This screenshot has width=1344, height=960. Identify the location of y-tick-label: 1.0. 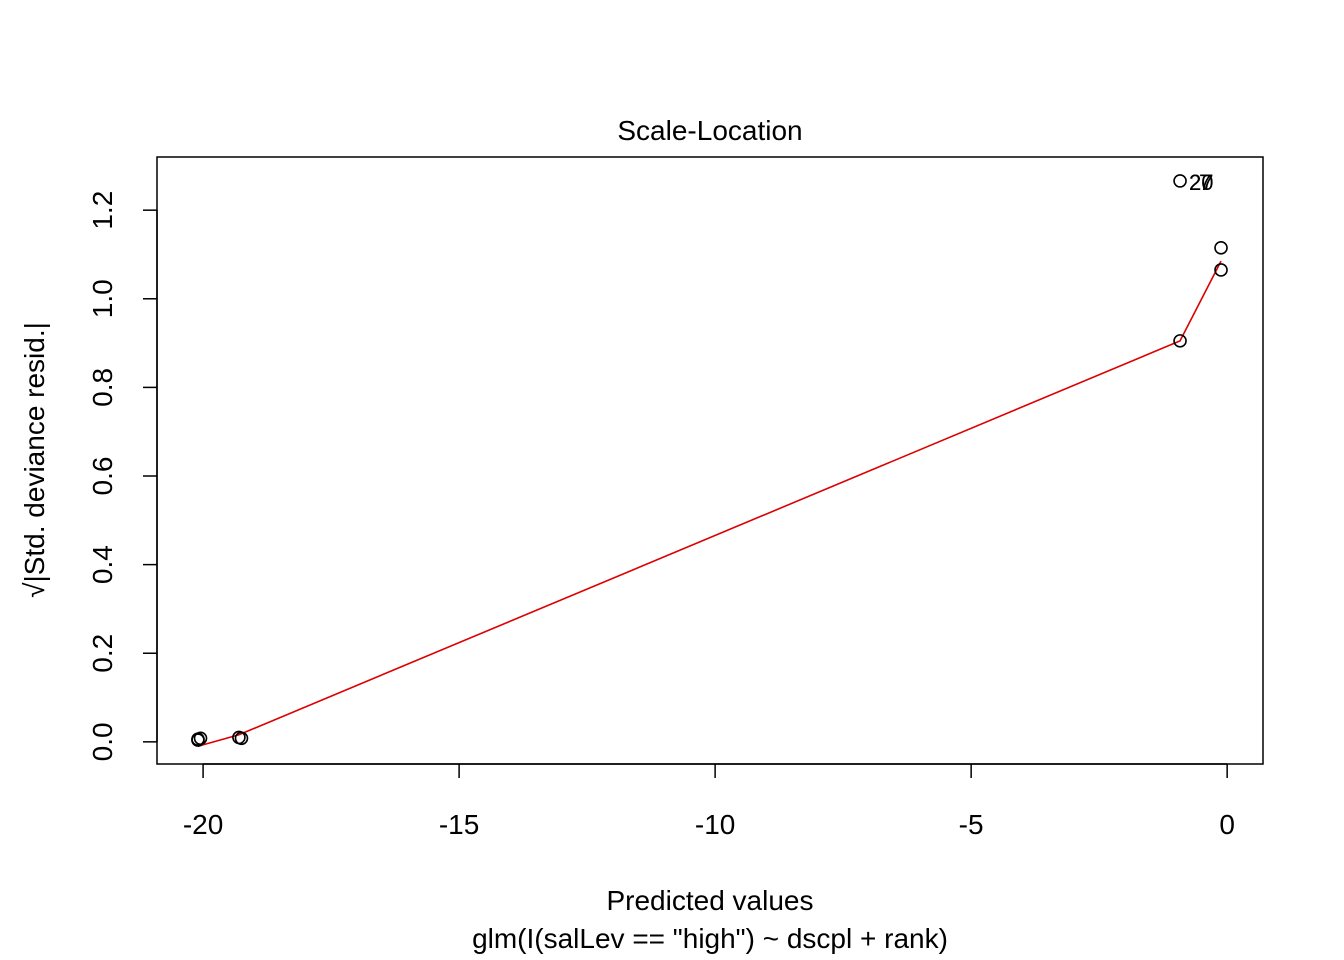
(102, 298).